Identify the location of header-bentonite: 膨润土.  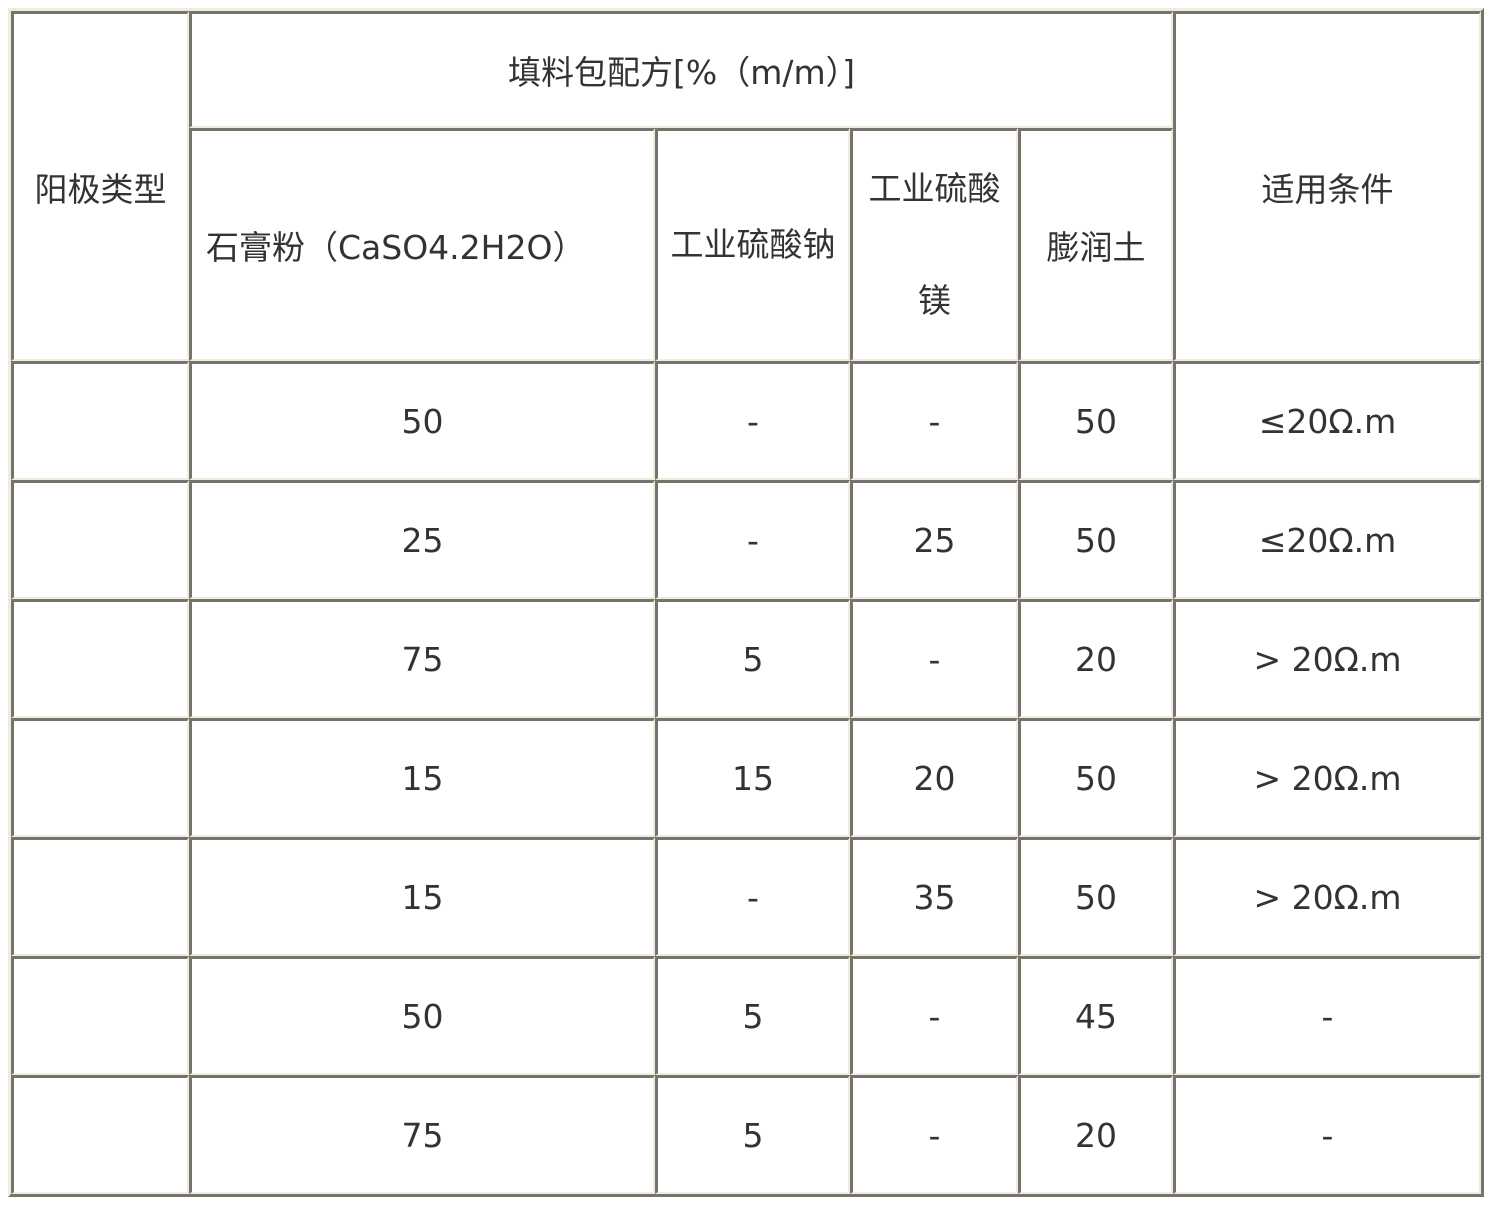
(1095, 244).